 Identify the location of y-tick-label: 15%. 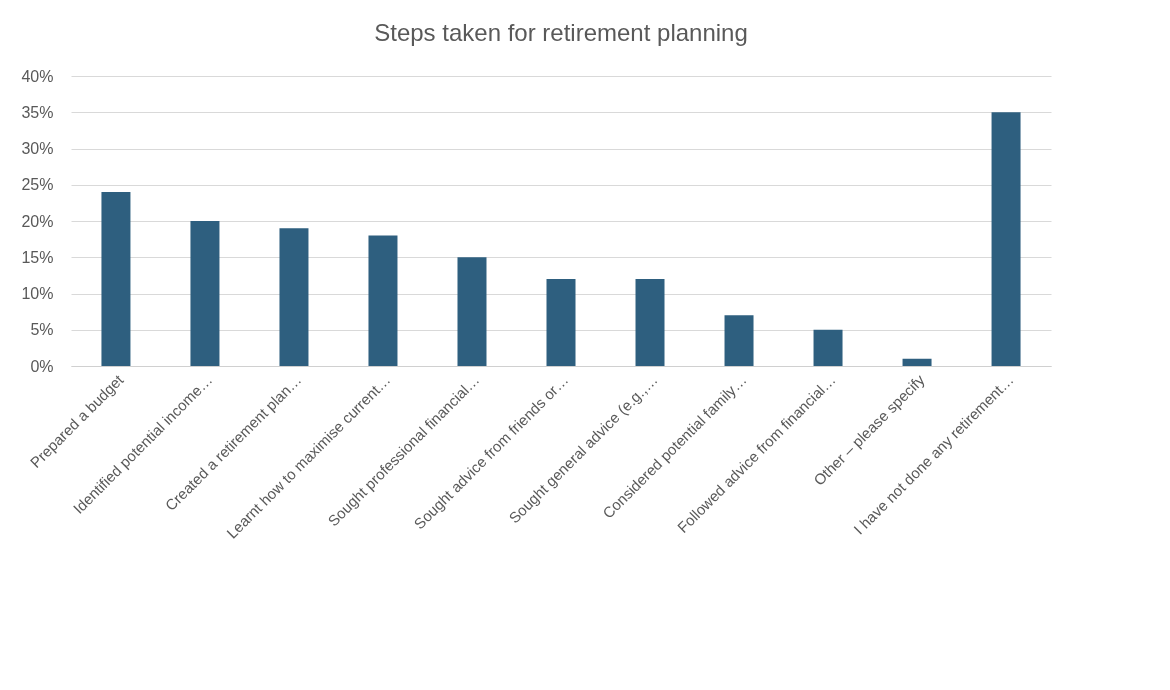
(37, 257).